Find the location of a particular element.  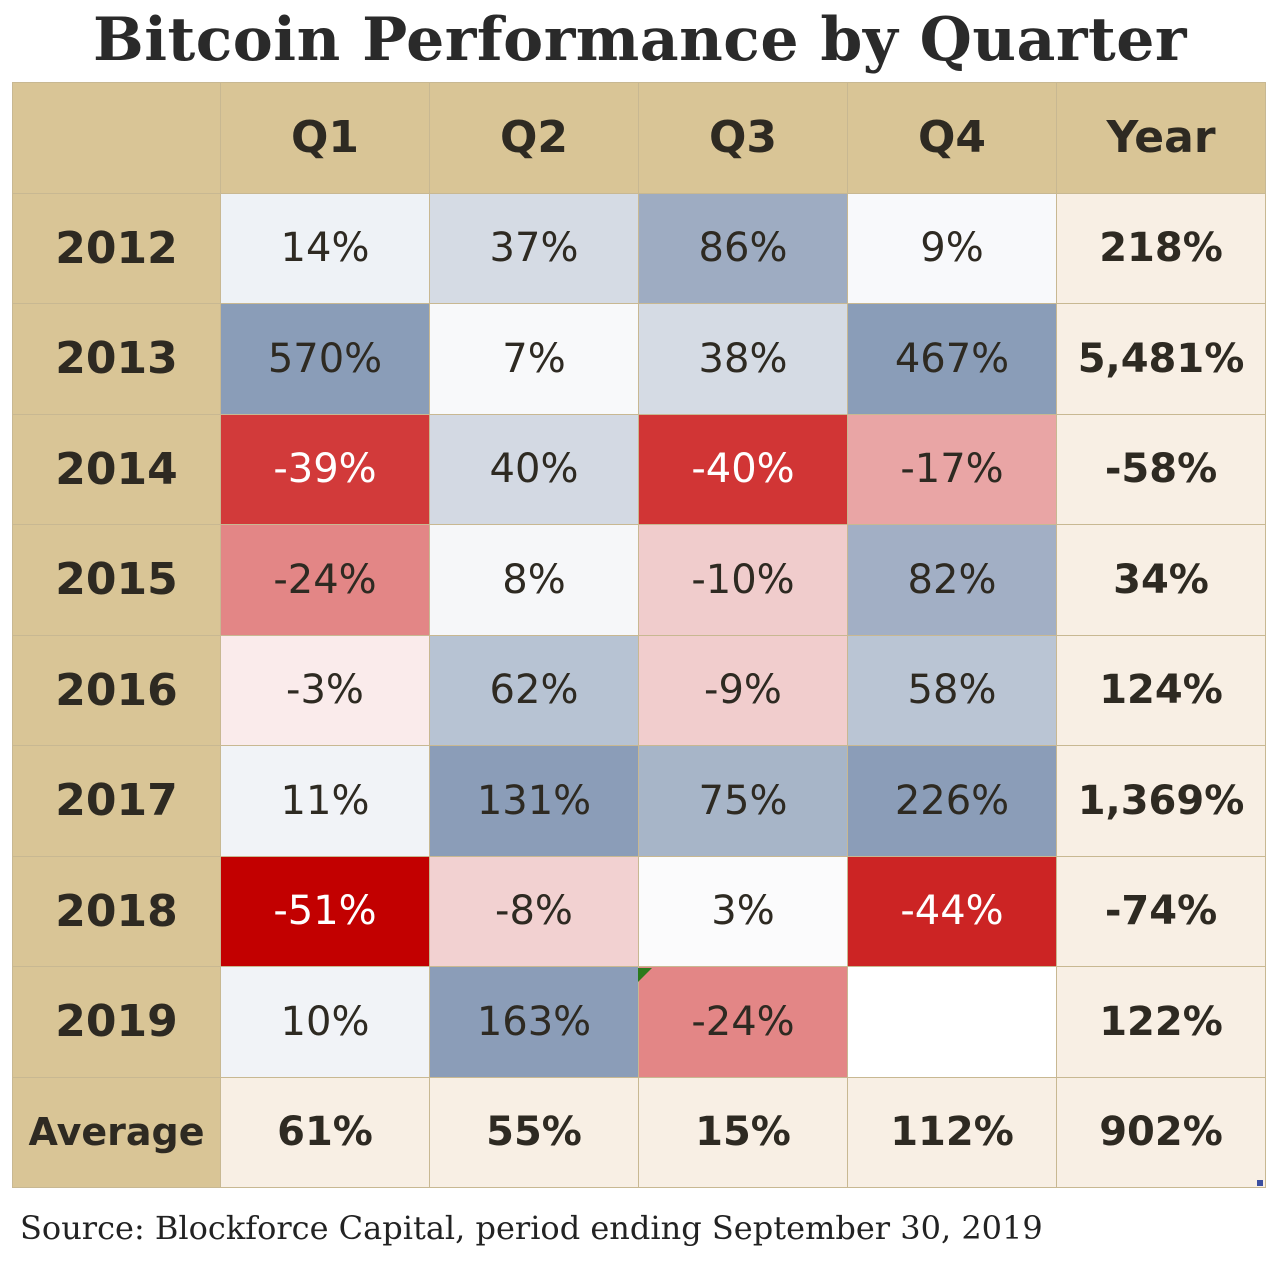

row-year: 2016 is located at coordinates (116, 690).